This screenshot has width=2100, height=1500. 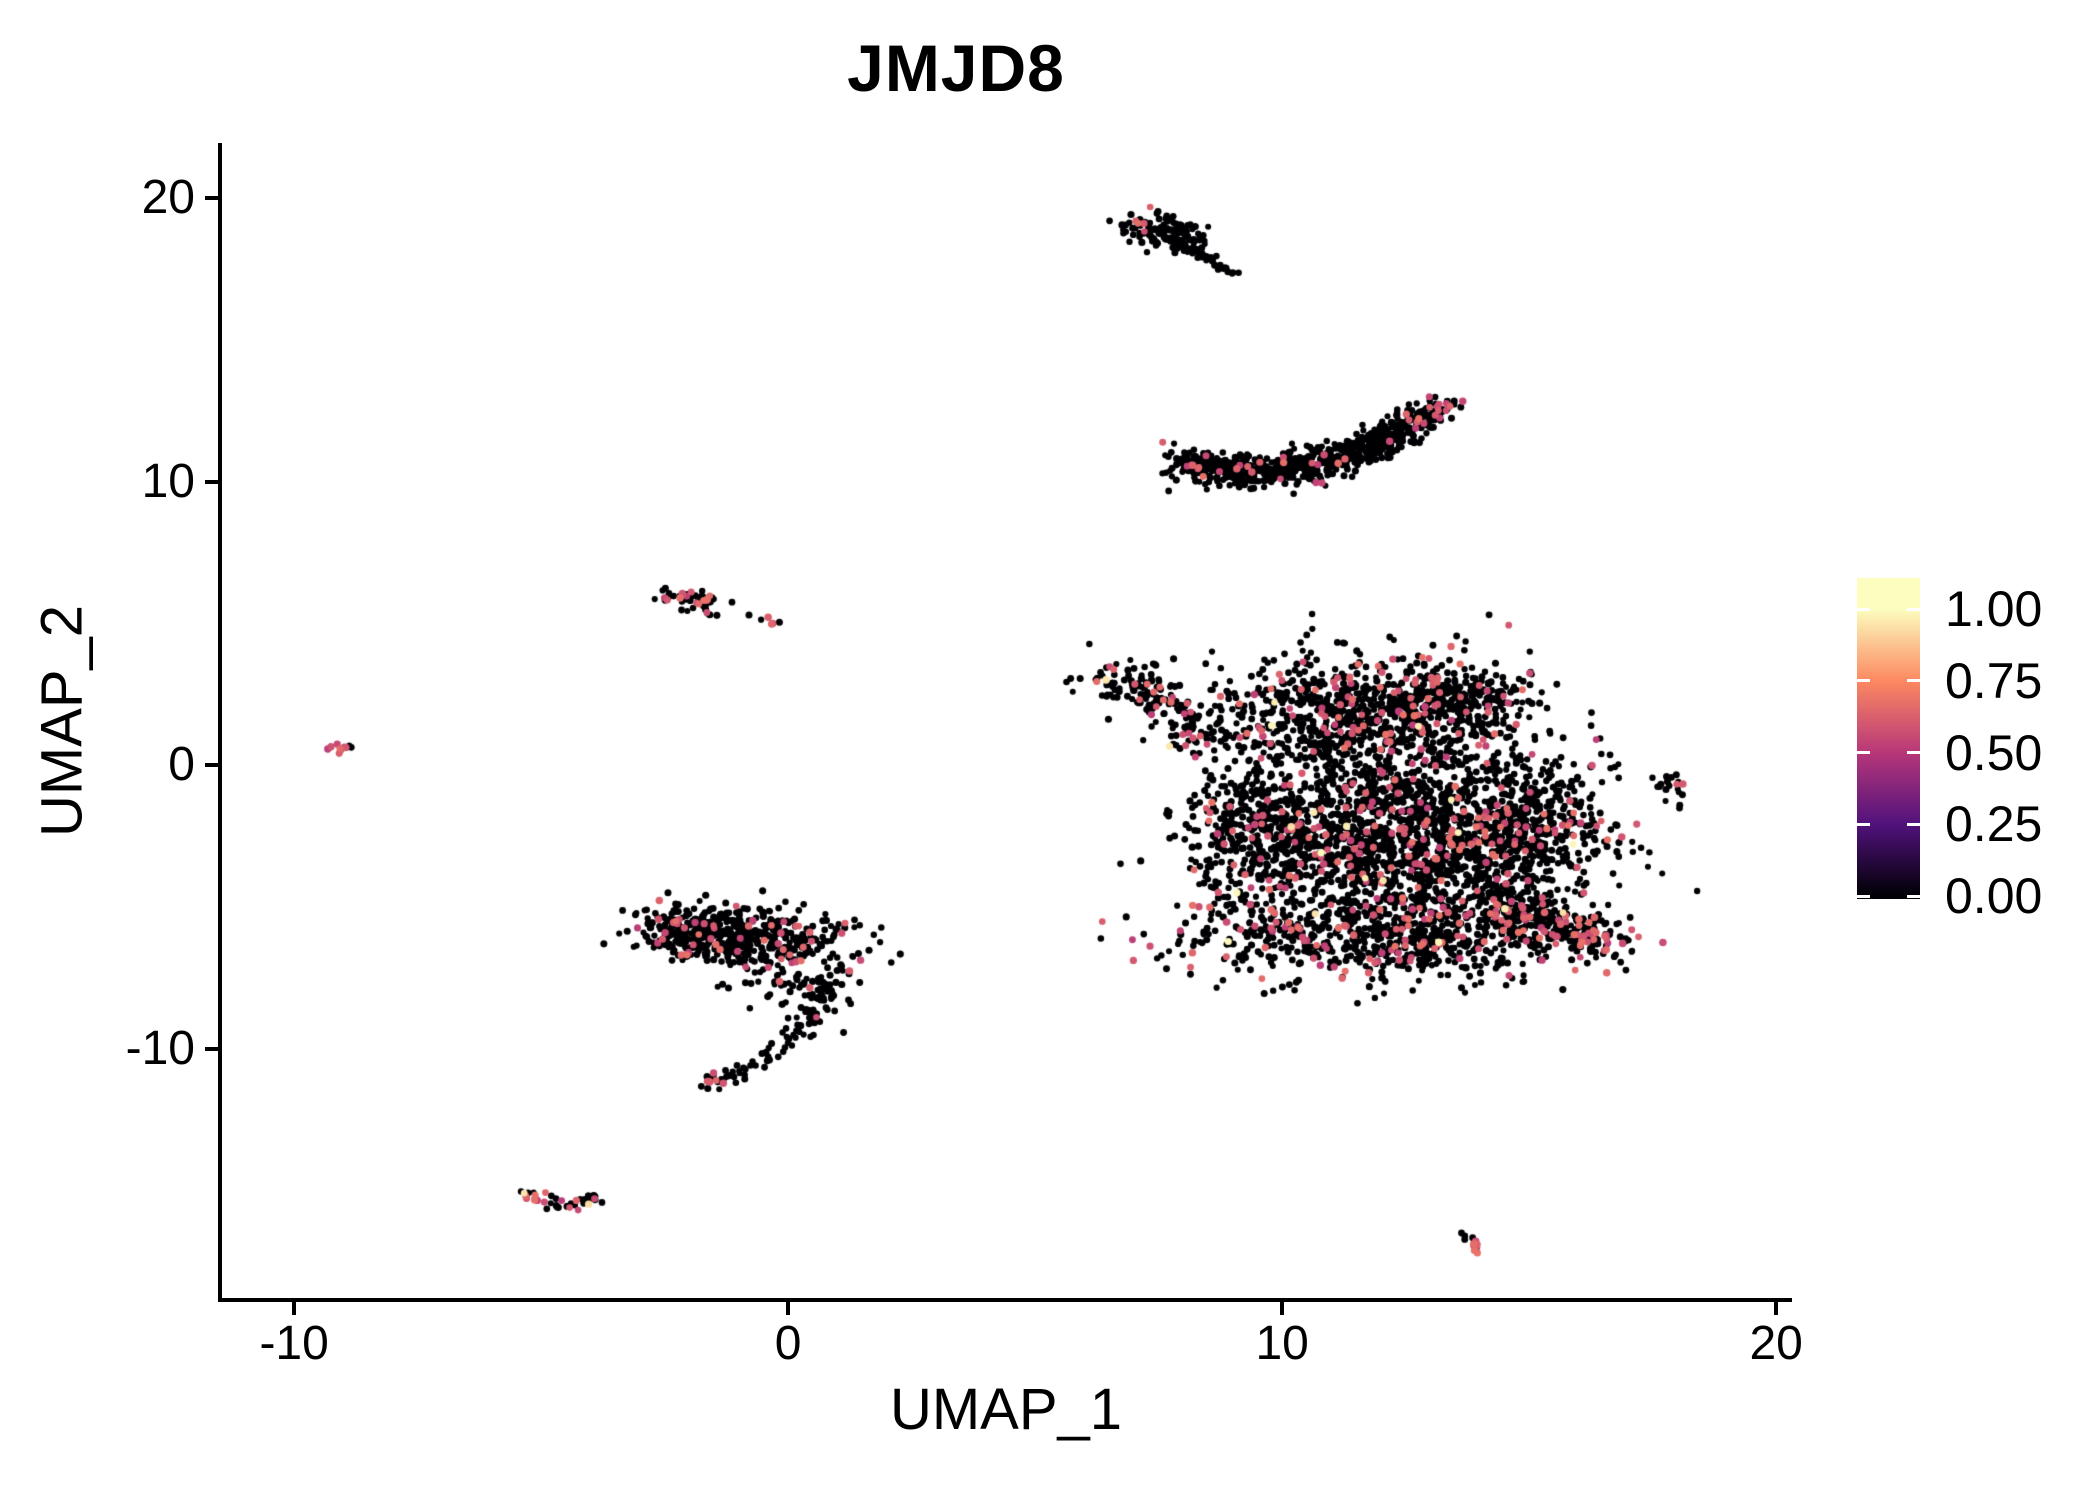 I want to click on legend-tick-label: 0.75, so click(x=1994, y=680).